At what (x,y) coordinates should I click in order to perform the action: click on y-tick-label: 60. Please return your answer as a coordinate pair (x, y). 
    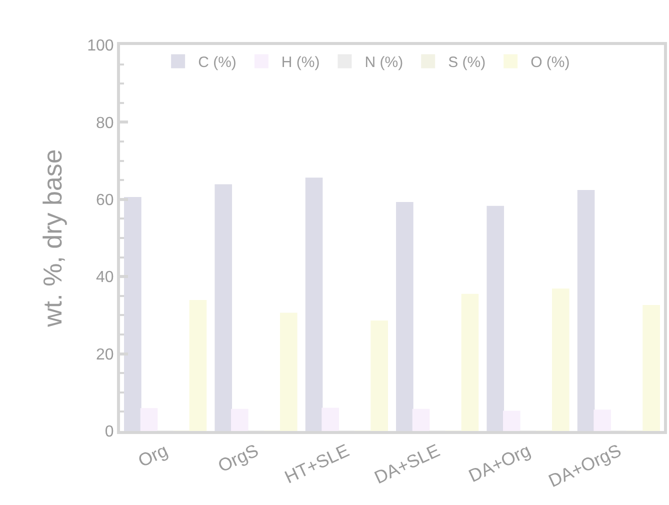
    Looking at the image, I should click on (105, 200).